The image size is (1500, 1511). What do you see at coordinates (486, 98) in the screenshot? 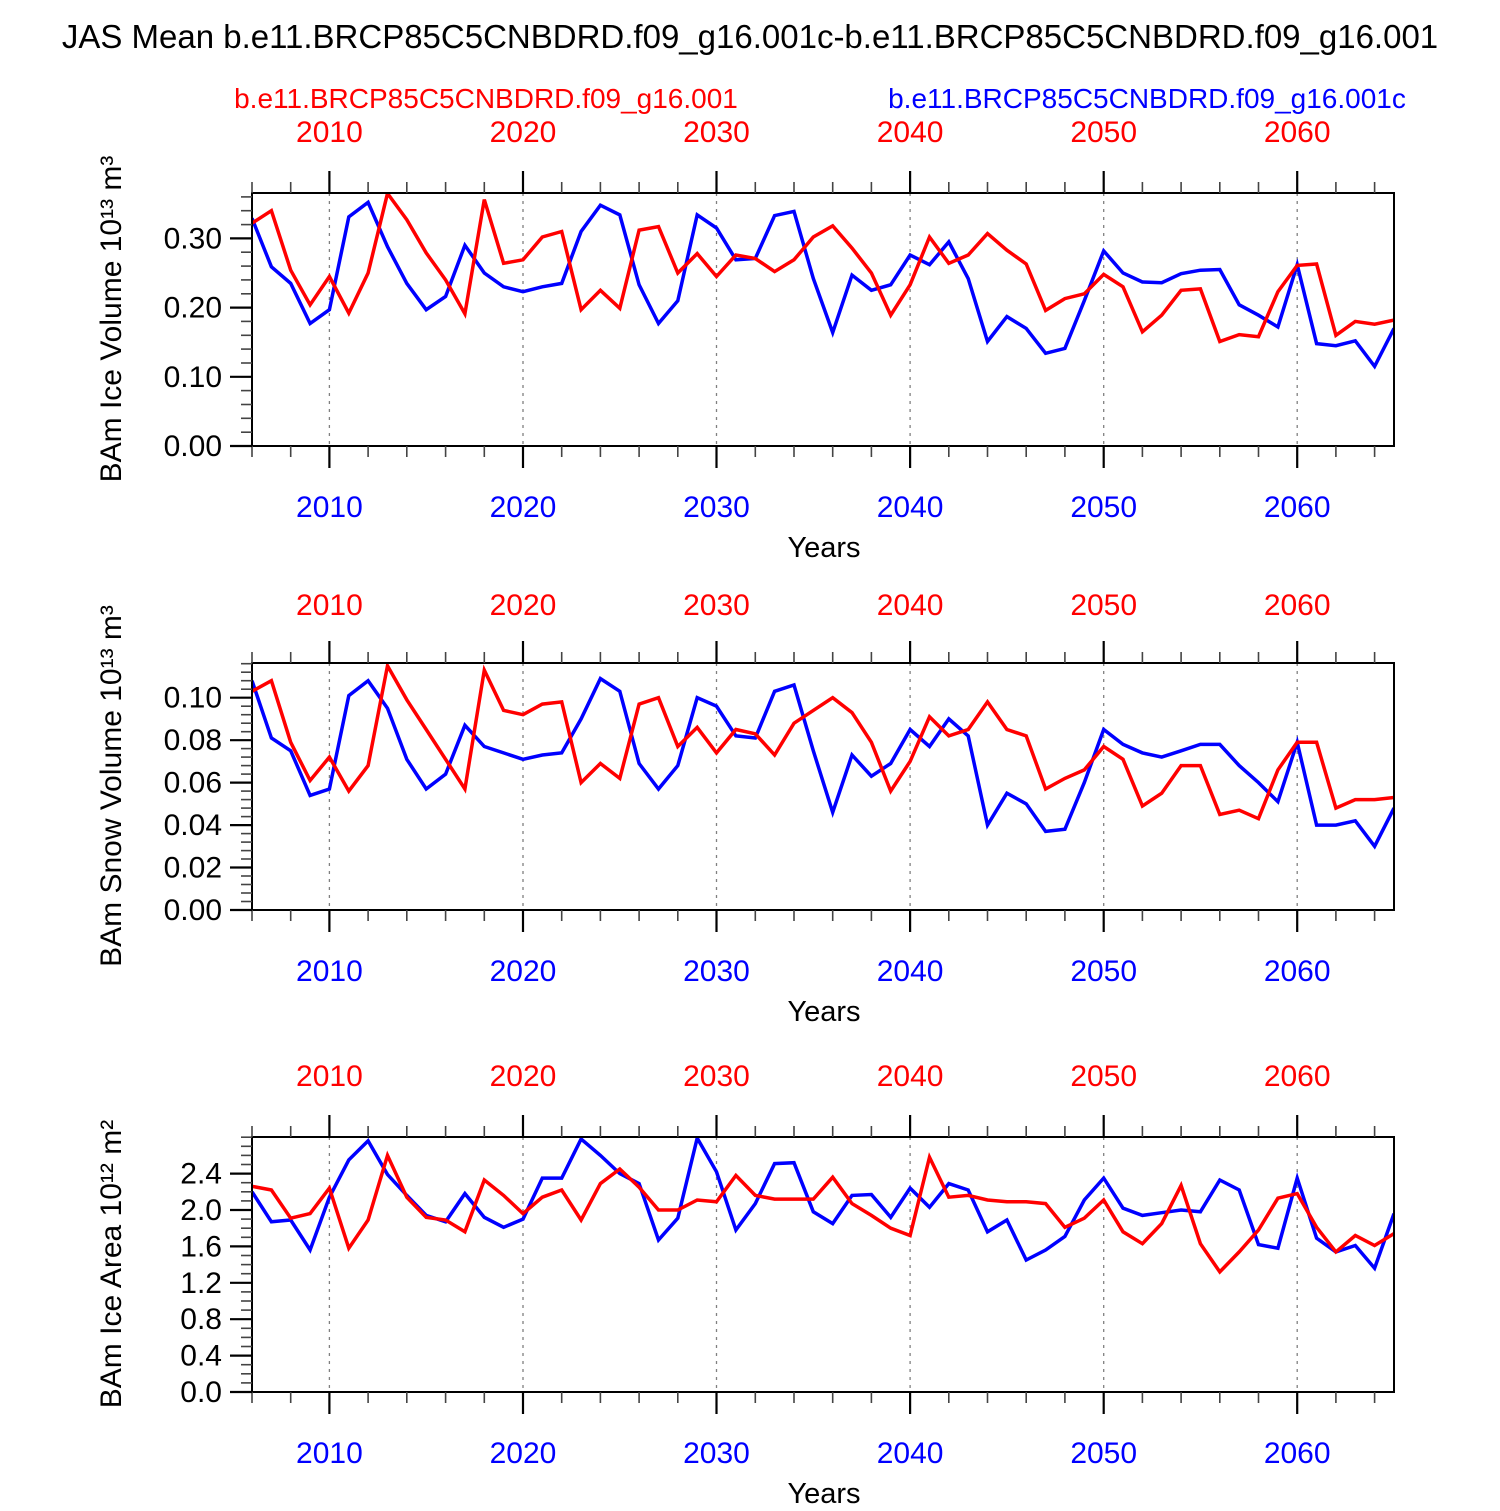
I see `legend-red-series-label: b.e11.BRCP85C5CNBDRD.f09_g16.001` at bounding box center [486, 98].